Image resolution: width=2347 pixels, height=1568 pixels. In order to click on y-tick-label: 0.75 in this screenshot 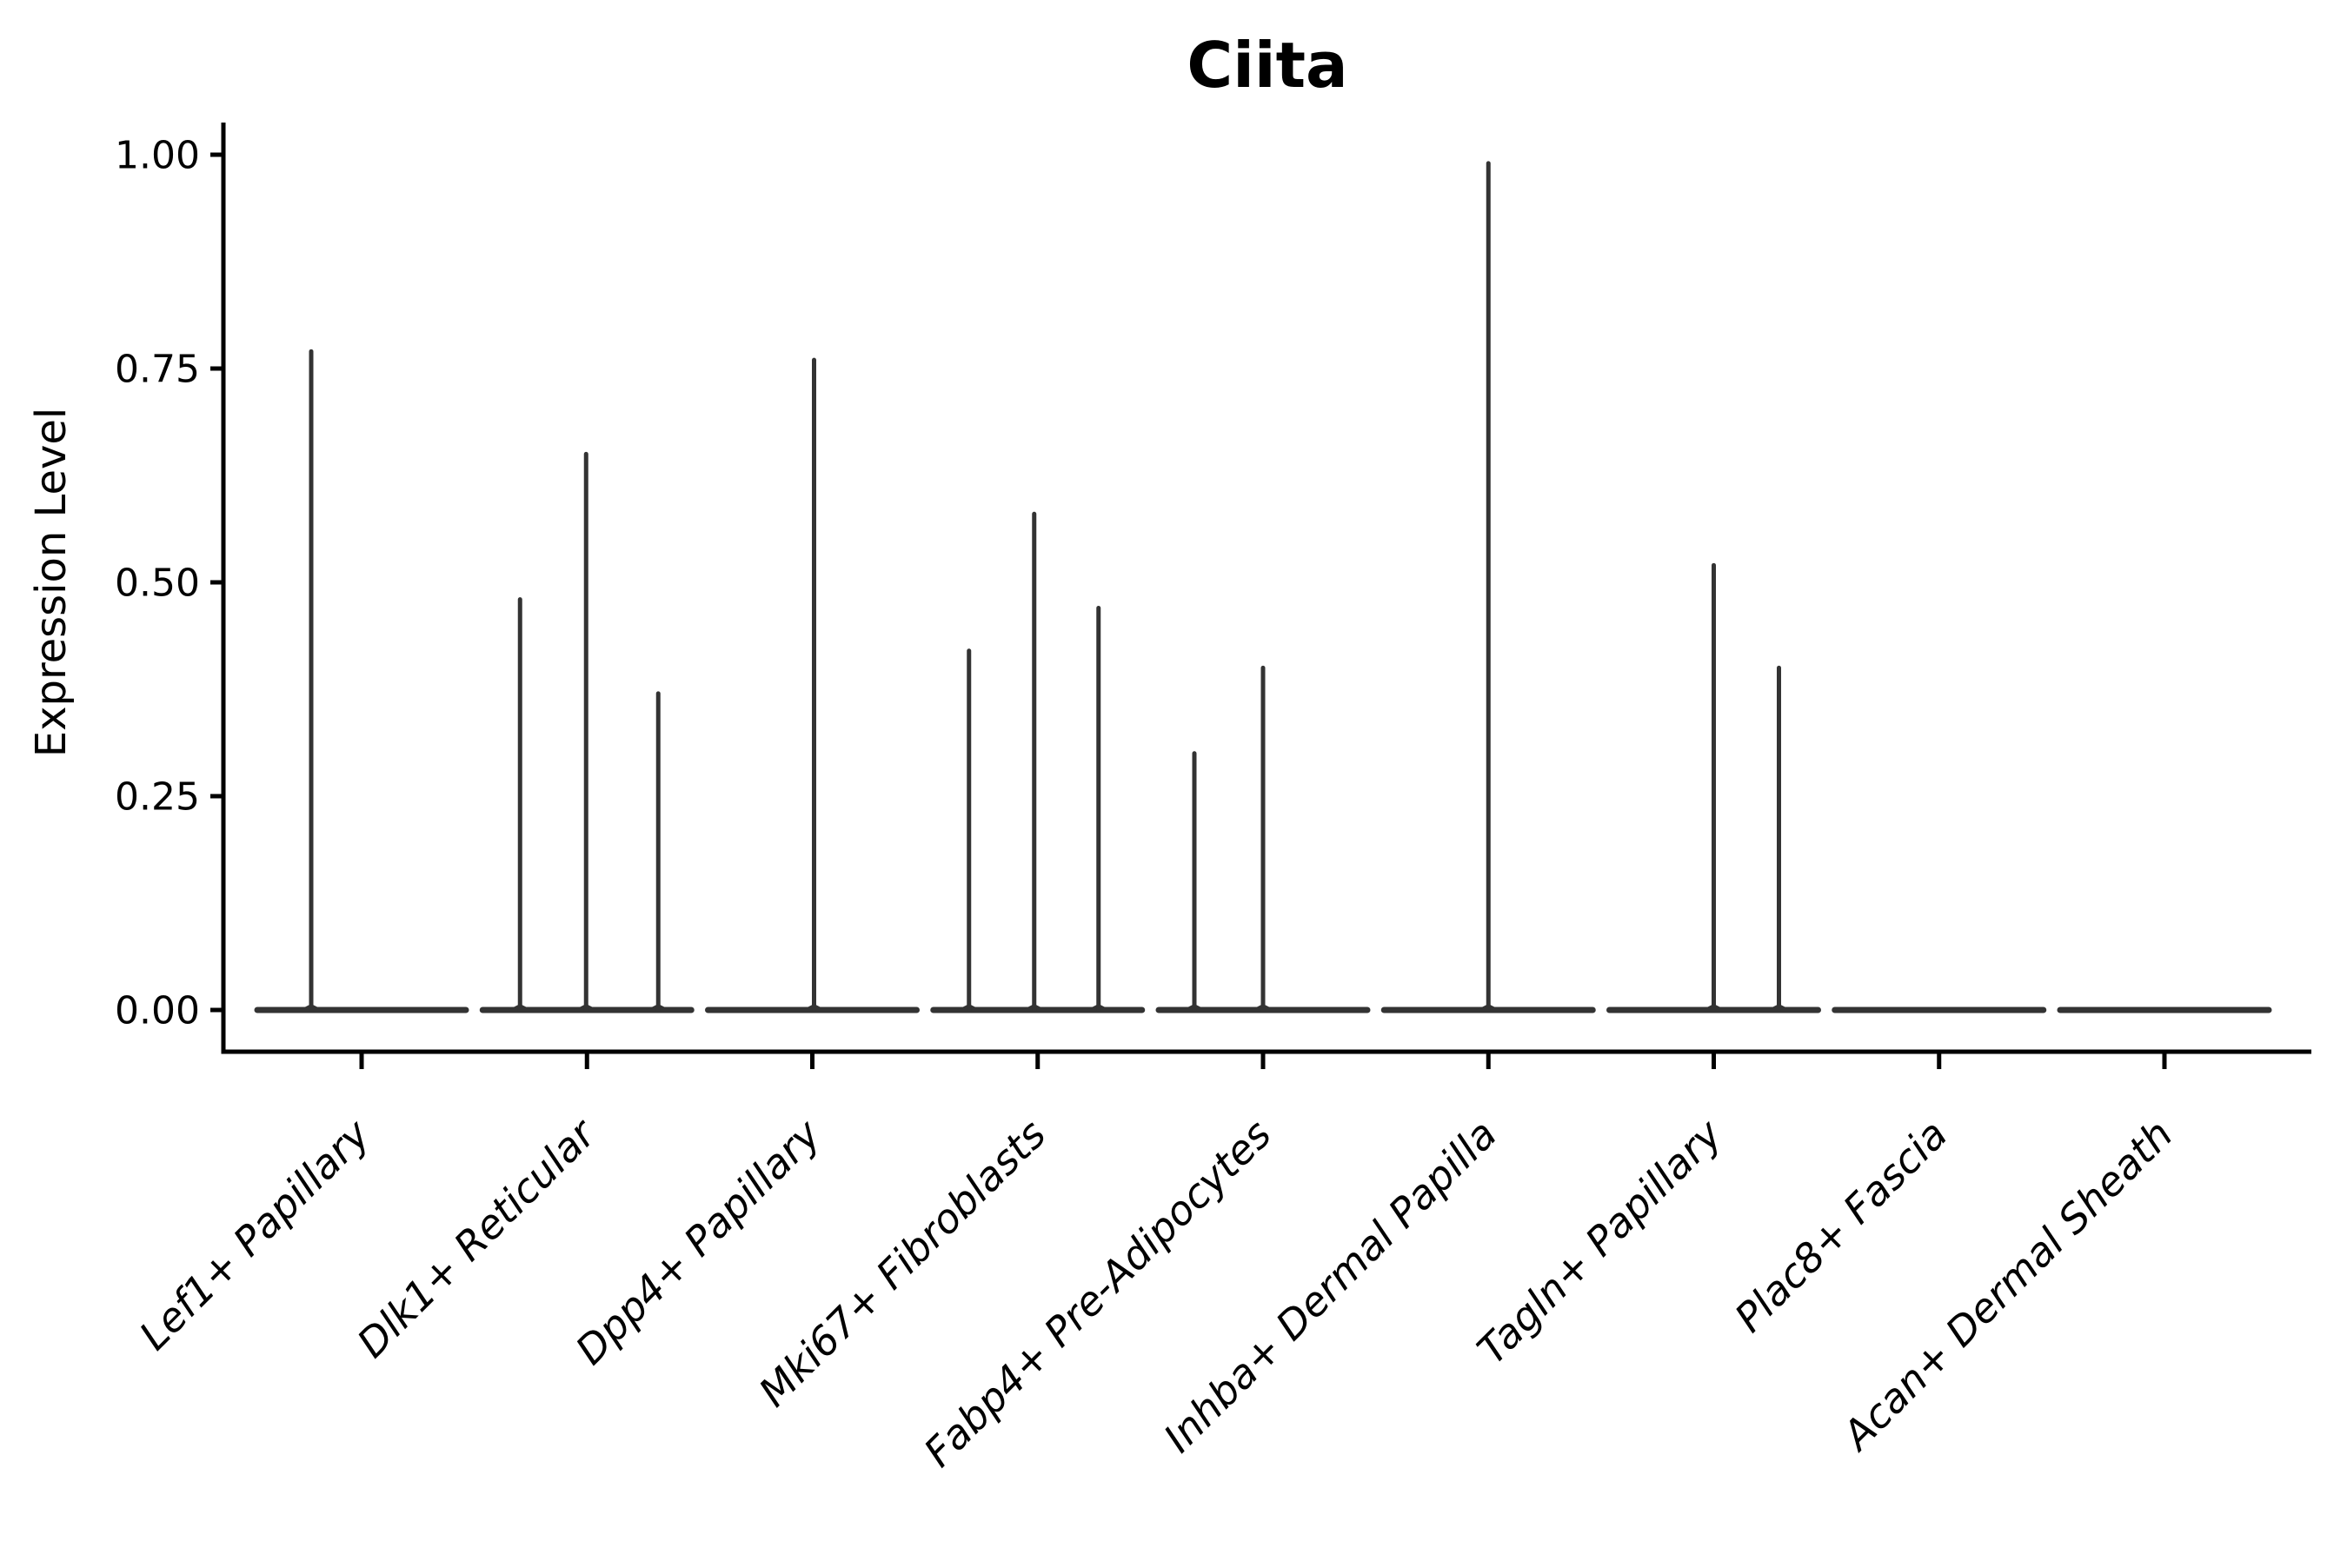, I will do `click(157, 369)`.